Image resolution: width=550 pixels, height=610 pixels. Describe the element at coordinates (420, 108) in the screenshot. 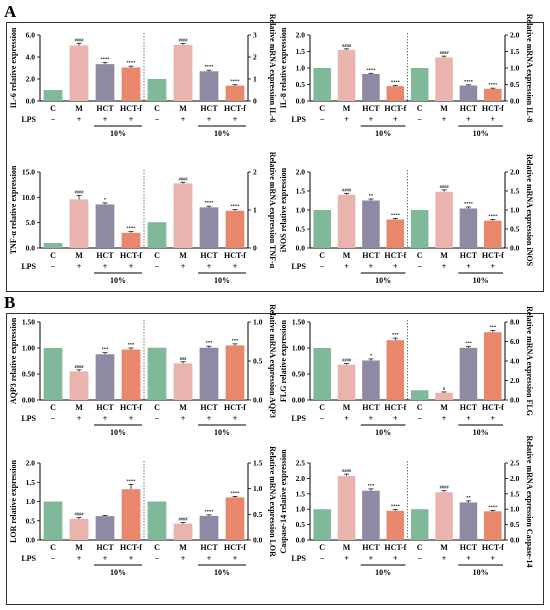

I see `chart2-right-category-label: C` at that location.